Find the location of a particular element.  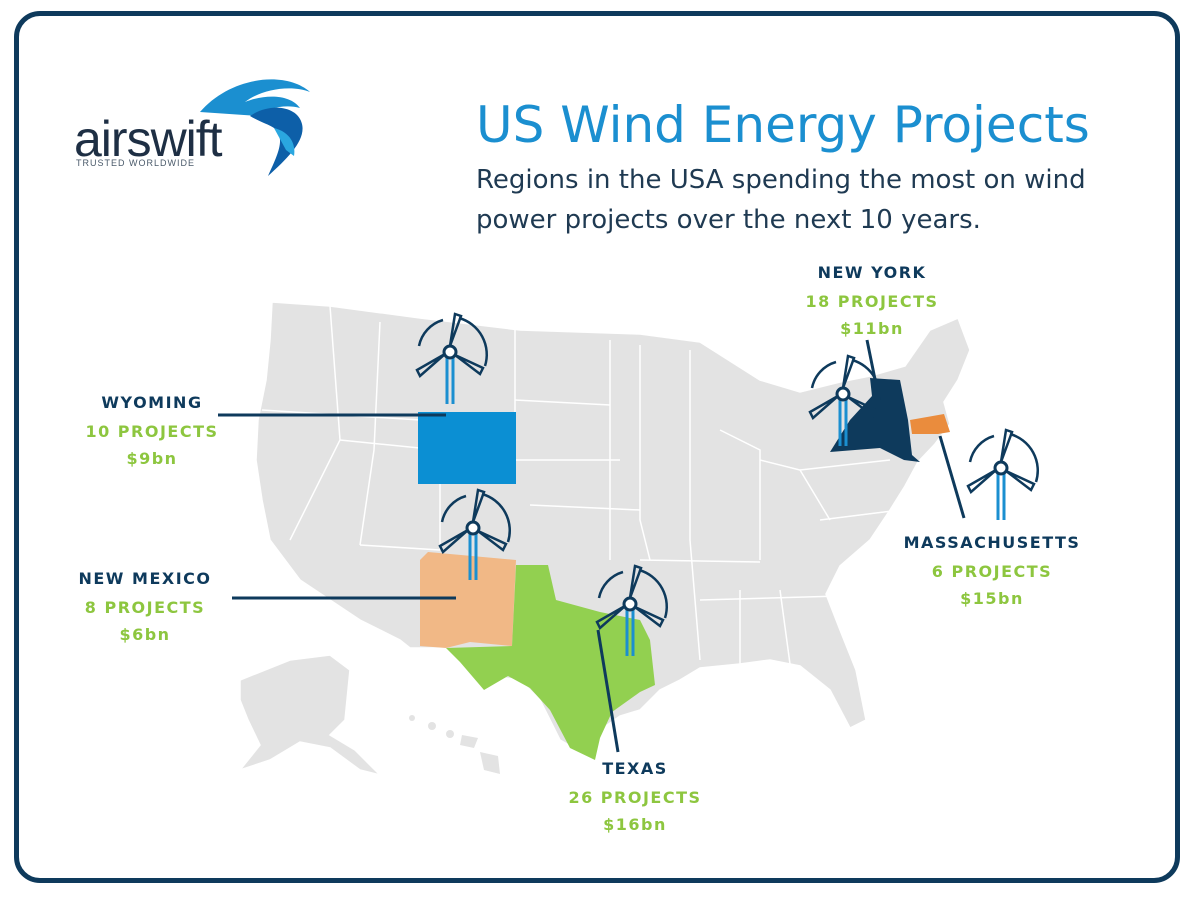

label-wyoming: WYOMING 10 PROJECTS $9bn is located at coordinates (152, 430).